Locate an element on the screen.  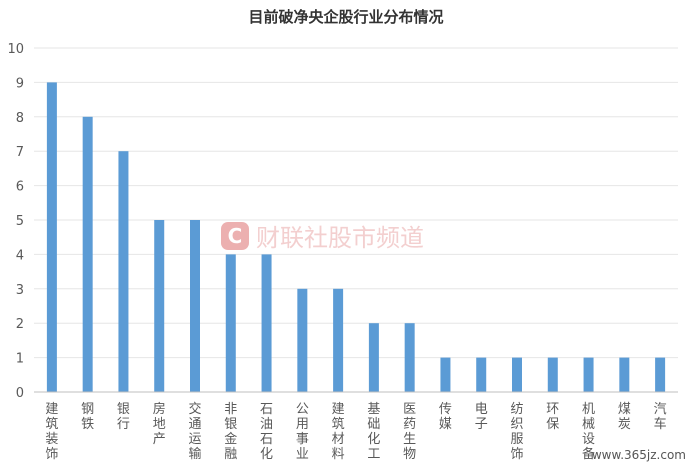
y-tick-label: 7 is located at coordinates (20, 152).